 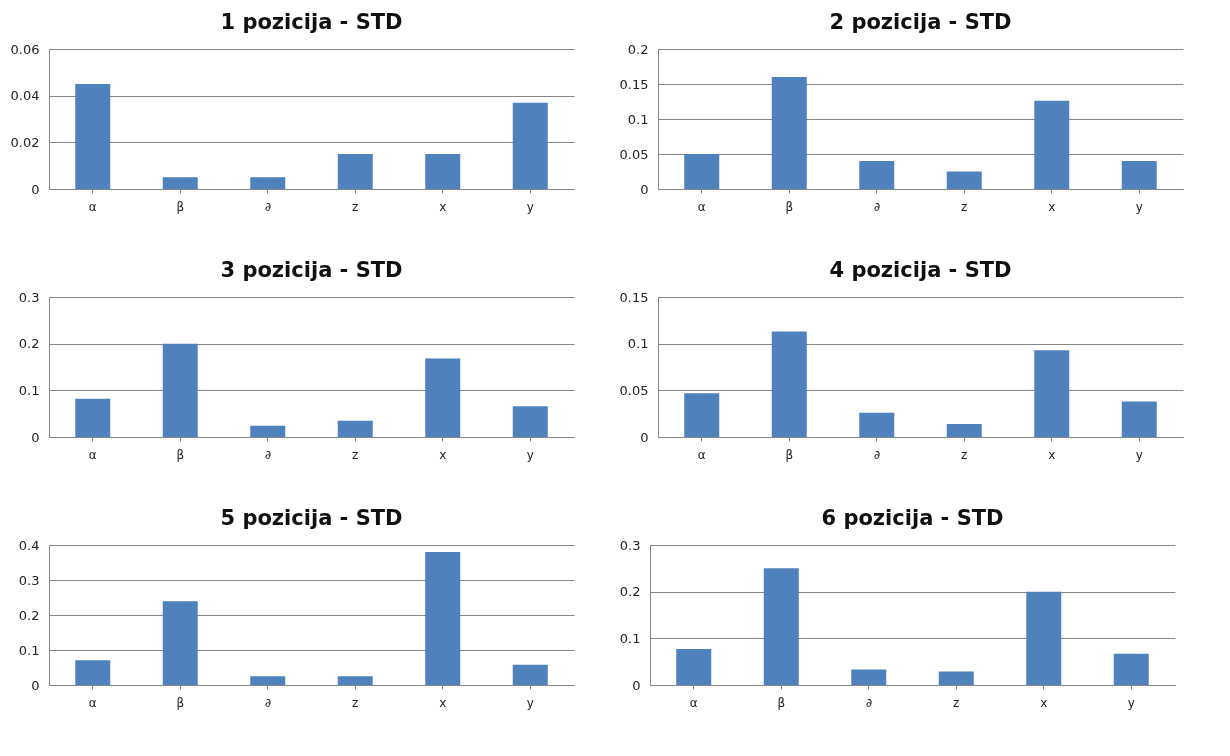 What do you see at coordinates (912, 518) in the screenshot?
I see `chart-title: 6 pozicija - STD` at bounding box center [912, 518].